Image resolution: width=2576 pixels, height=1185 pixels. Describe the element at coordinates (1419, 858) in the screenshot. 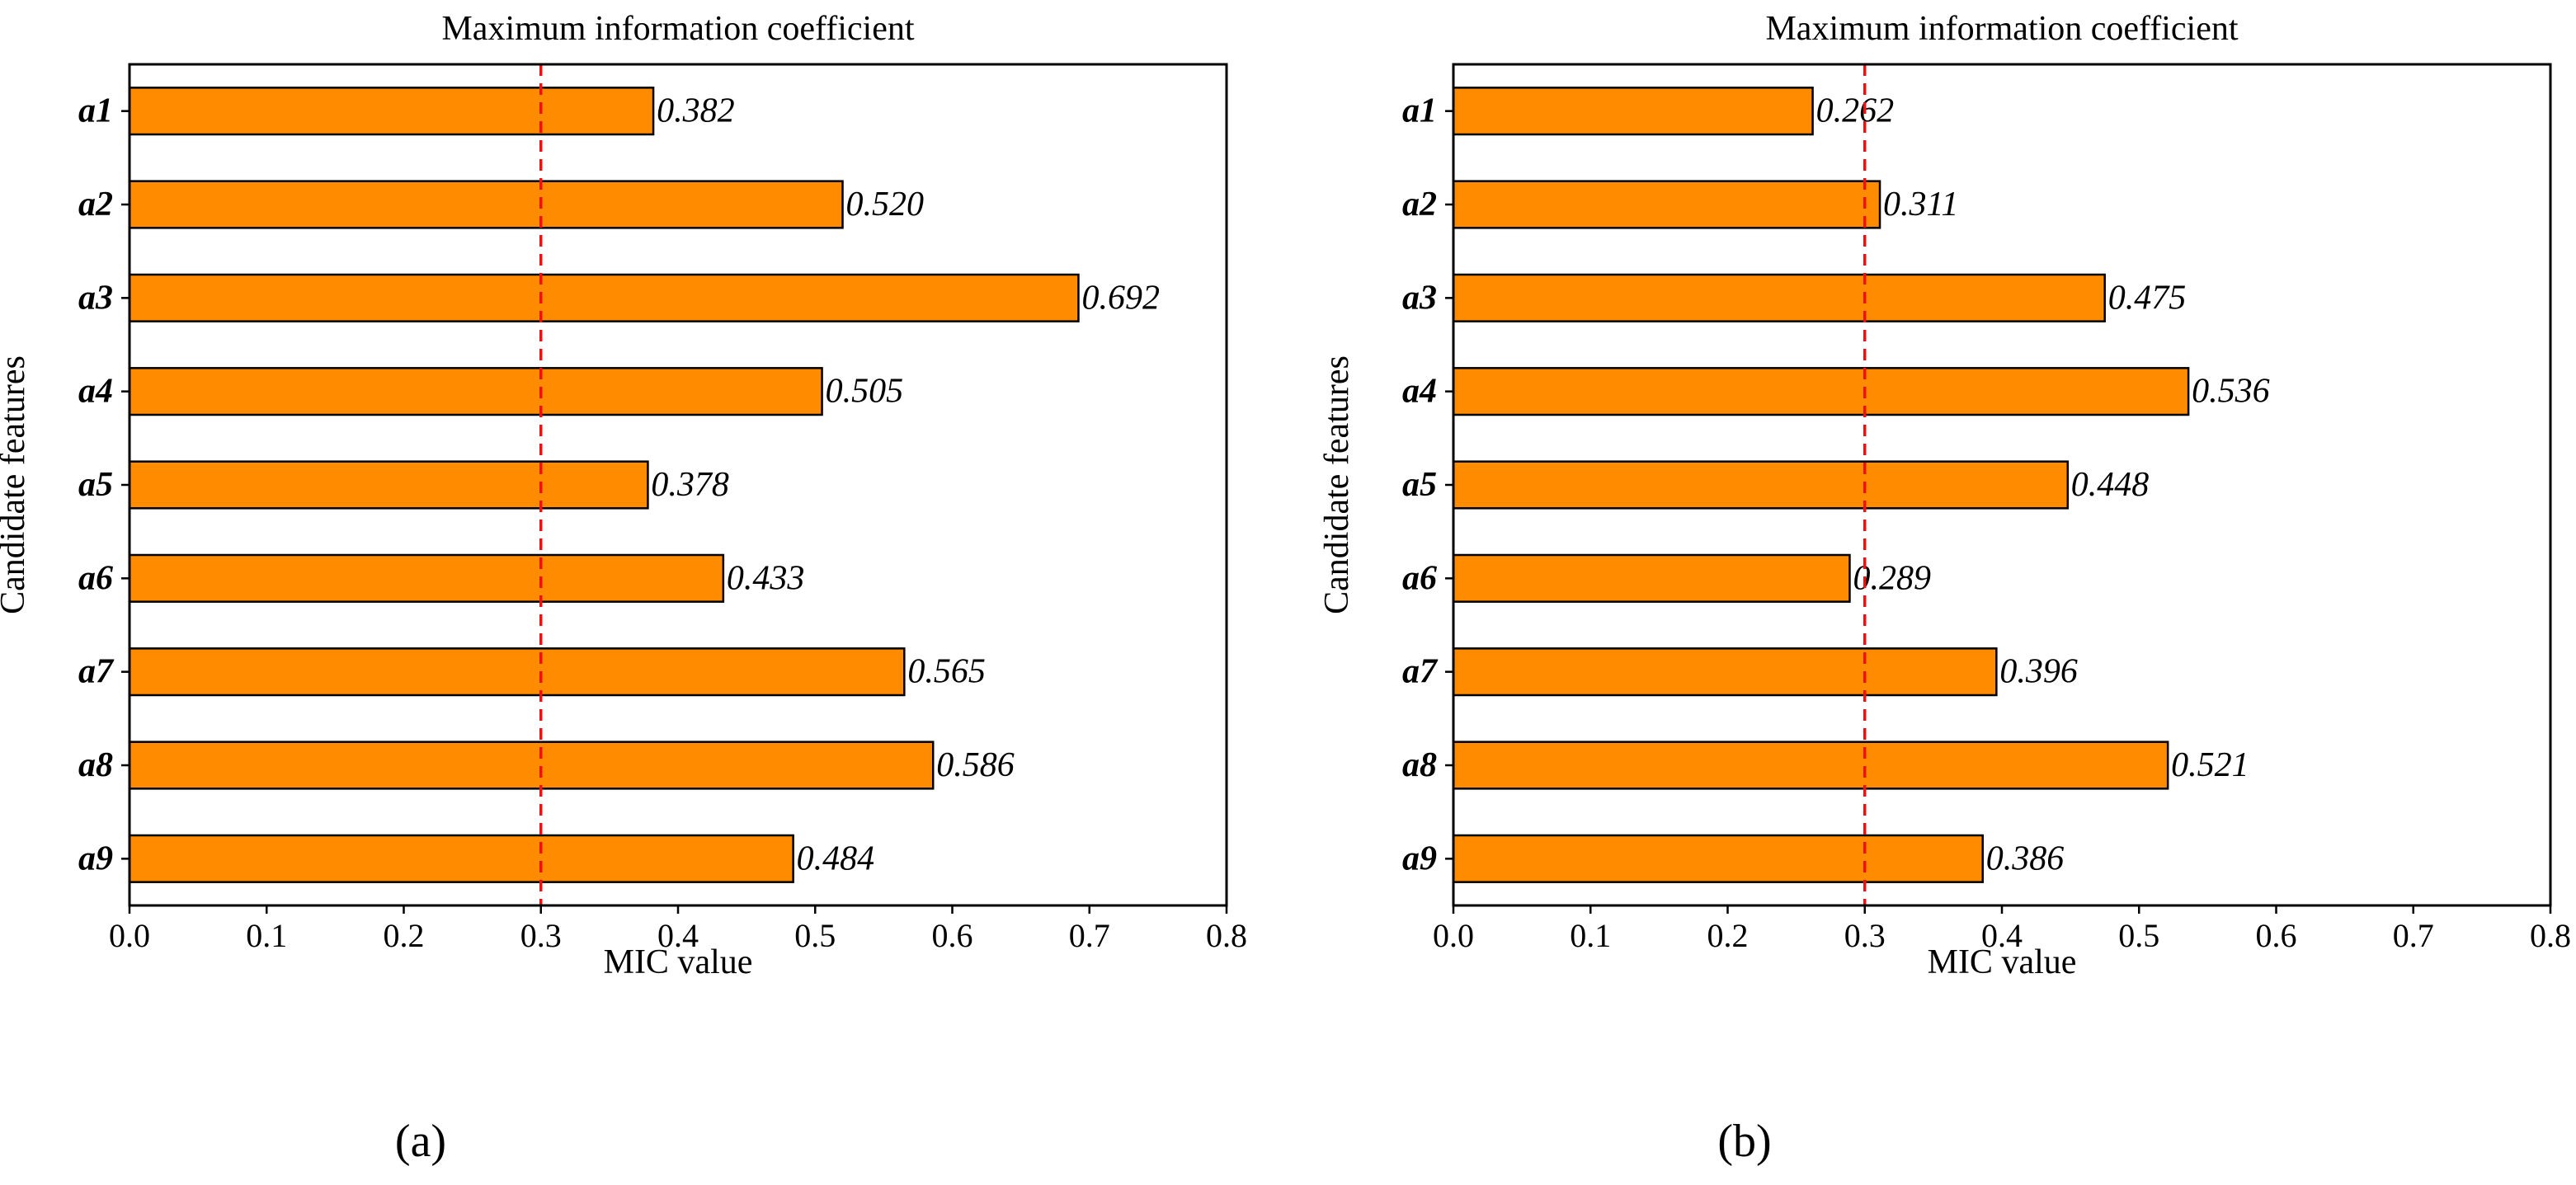

I see `panel-b-category-label-a9: a9` at that location.